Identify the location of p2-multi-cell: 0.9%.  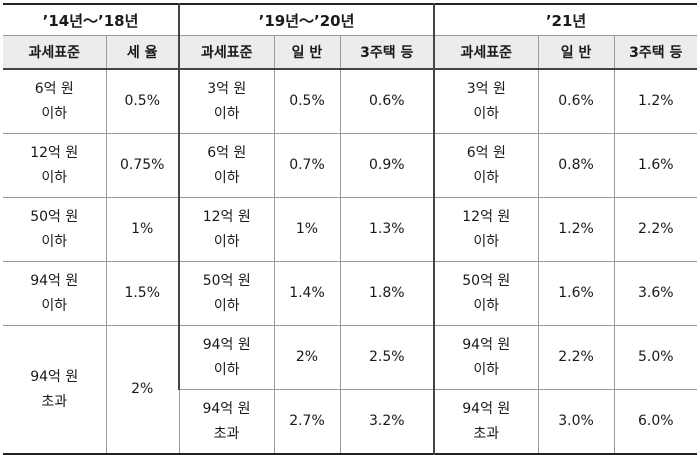
(387, 165).